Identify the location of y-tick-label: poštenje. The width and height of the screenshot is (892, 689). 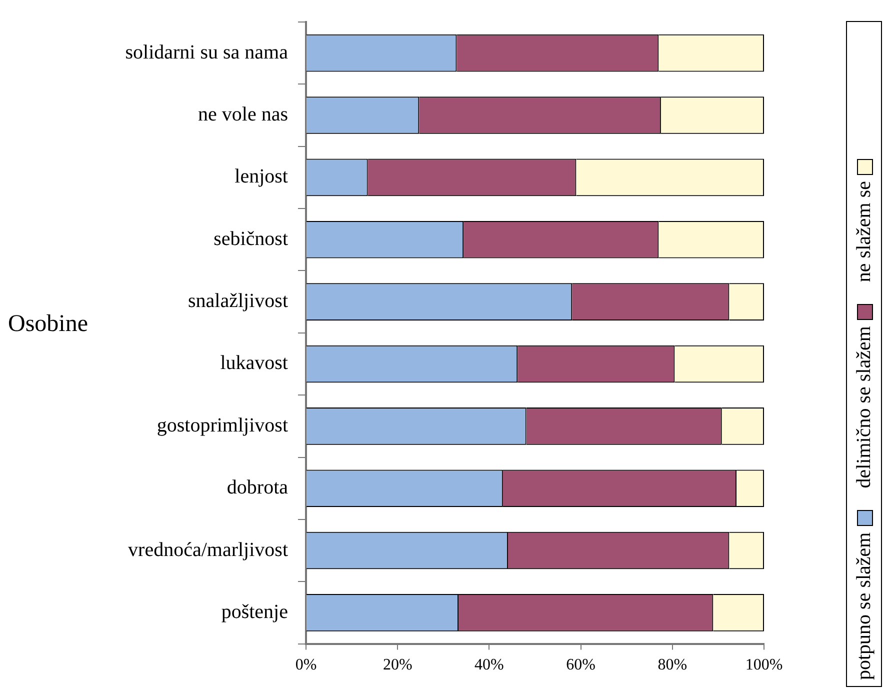
(254, 611).